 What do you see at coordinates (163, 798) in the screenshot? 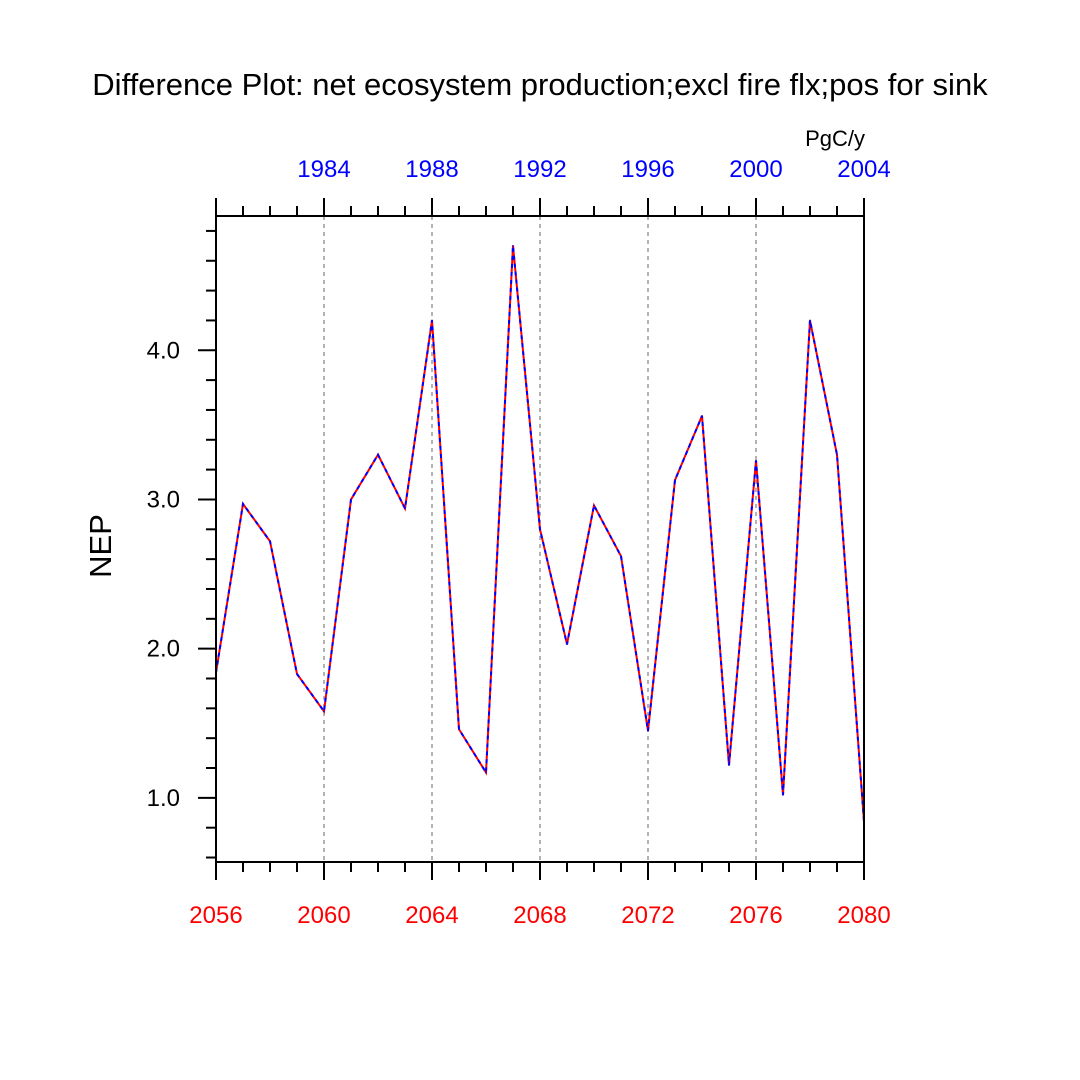
I see `left-tick-label: 1.0` at bounding box center [163, 798].